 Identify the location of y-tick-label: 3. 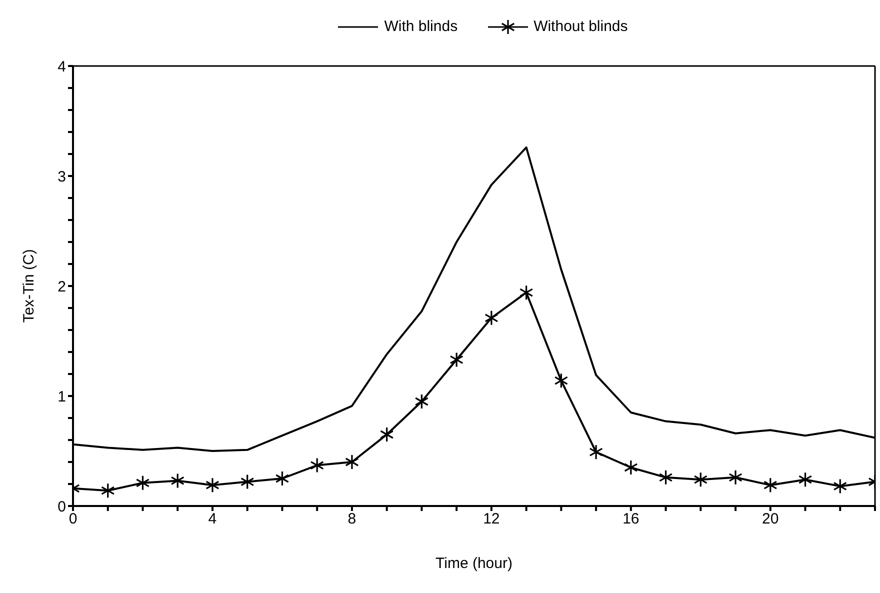
(62, 177).